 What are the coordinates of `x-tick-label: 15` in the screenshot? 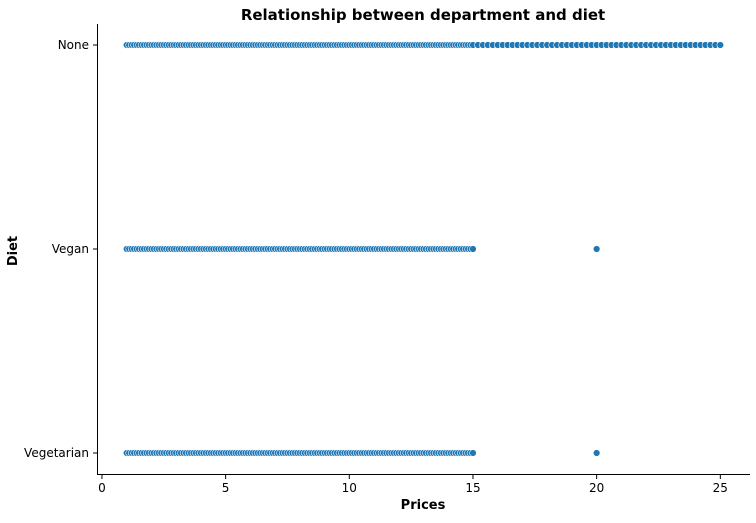 It's located at (472, 488).